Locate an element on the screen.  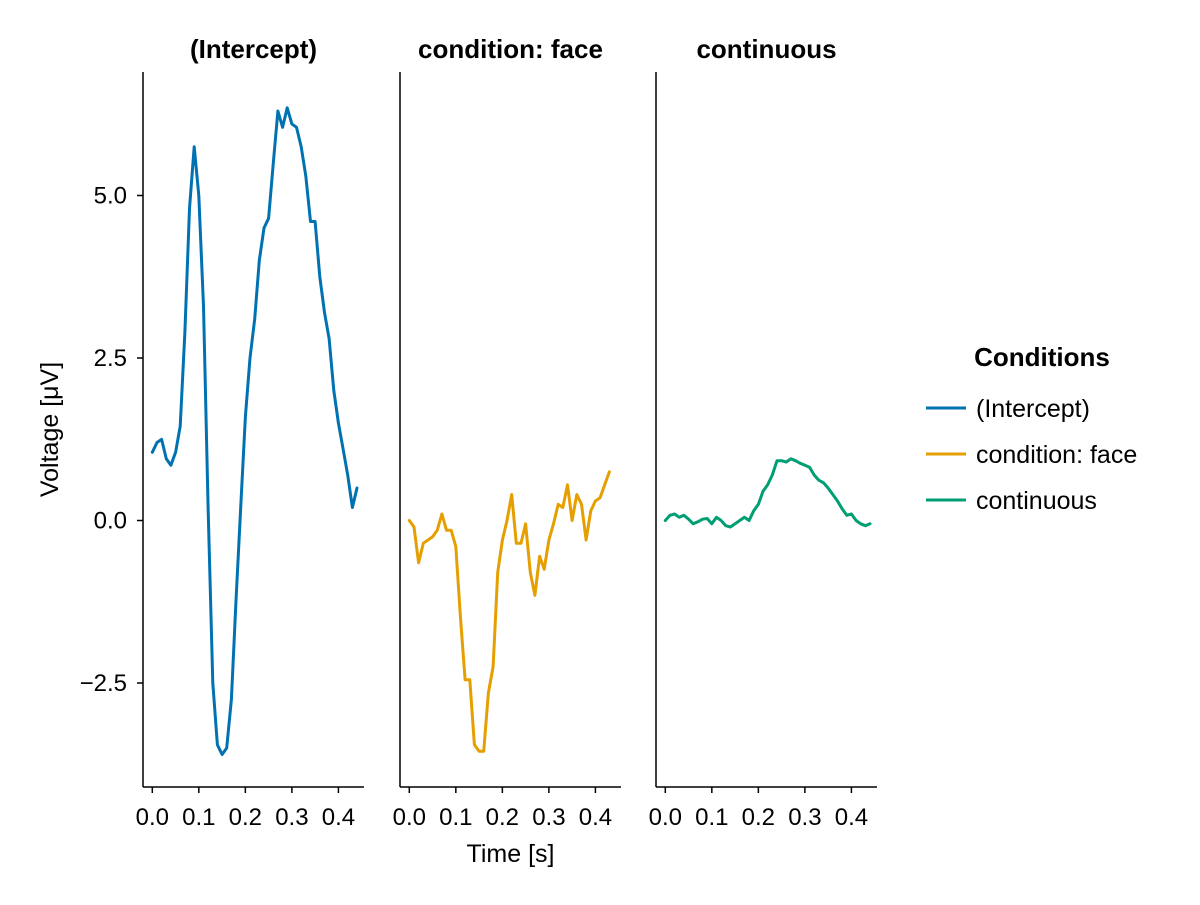
panel-title: condition: face is located at coordinates (510, 49).